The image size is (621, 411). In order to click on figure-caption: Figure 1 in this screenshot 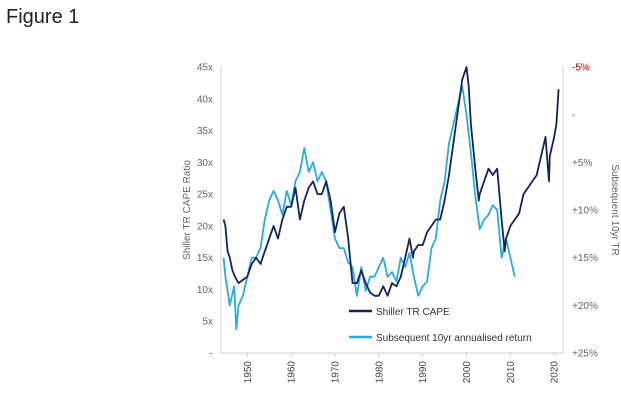, I will do `click(43, 17)`.